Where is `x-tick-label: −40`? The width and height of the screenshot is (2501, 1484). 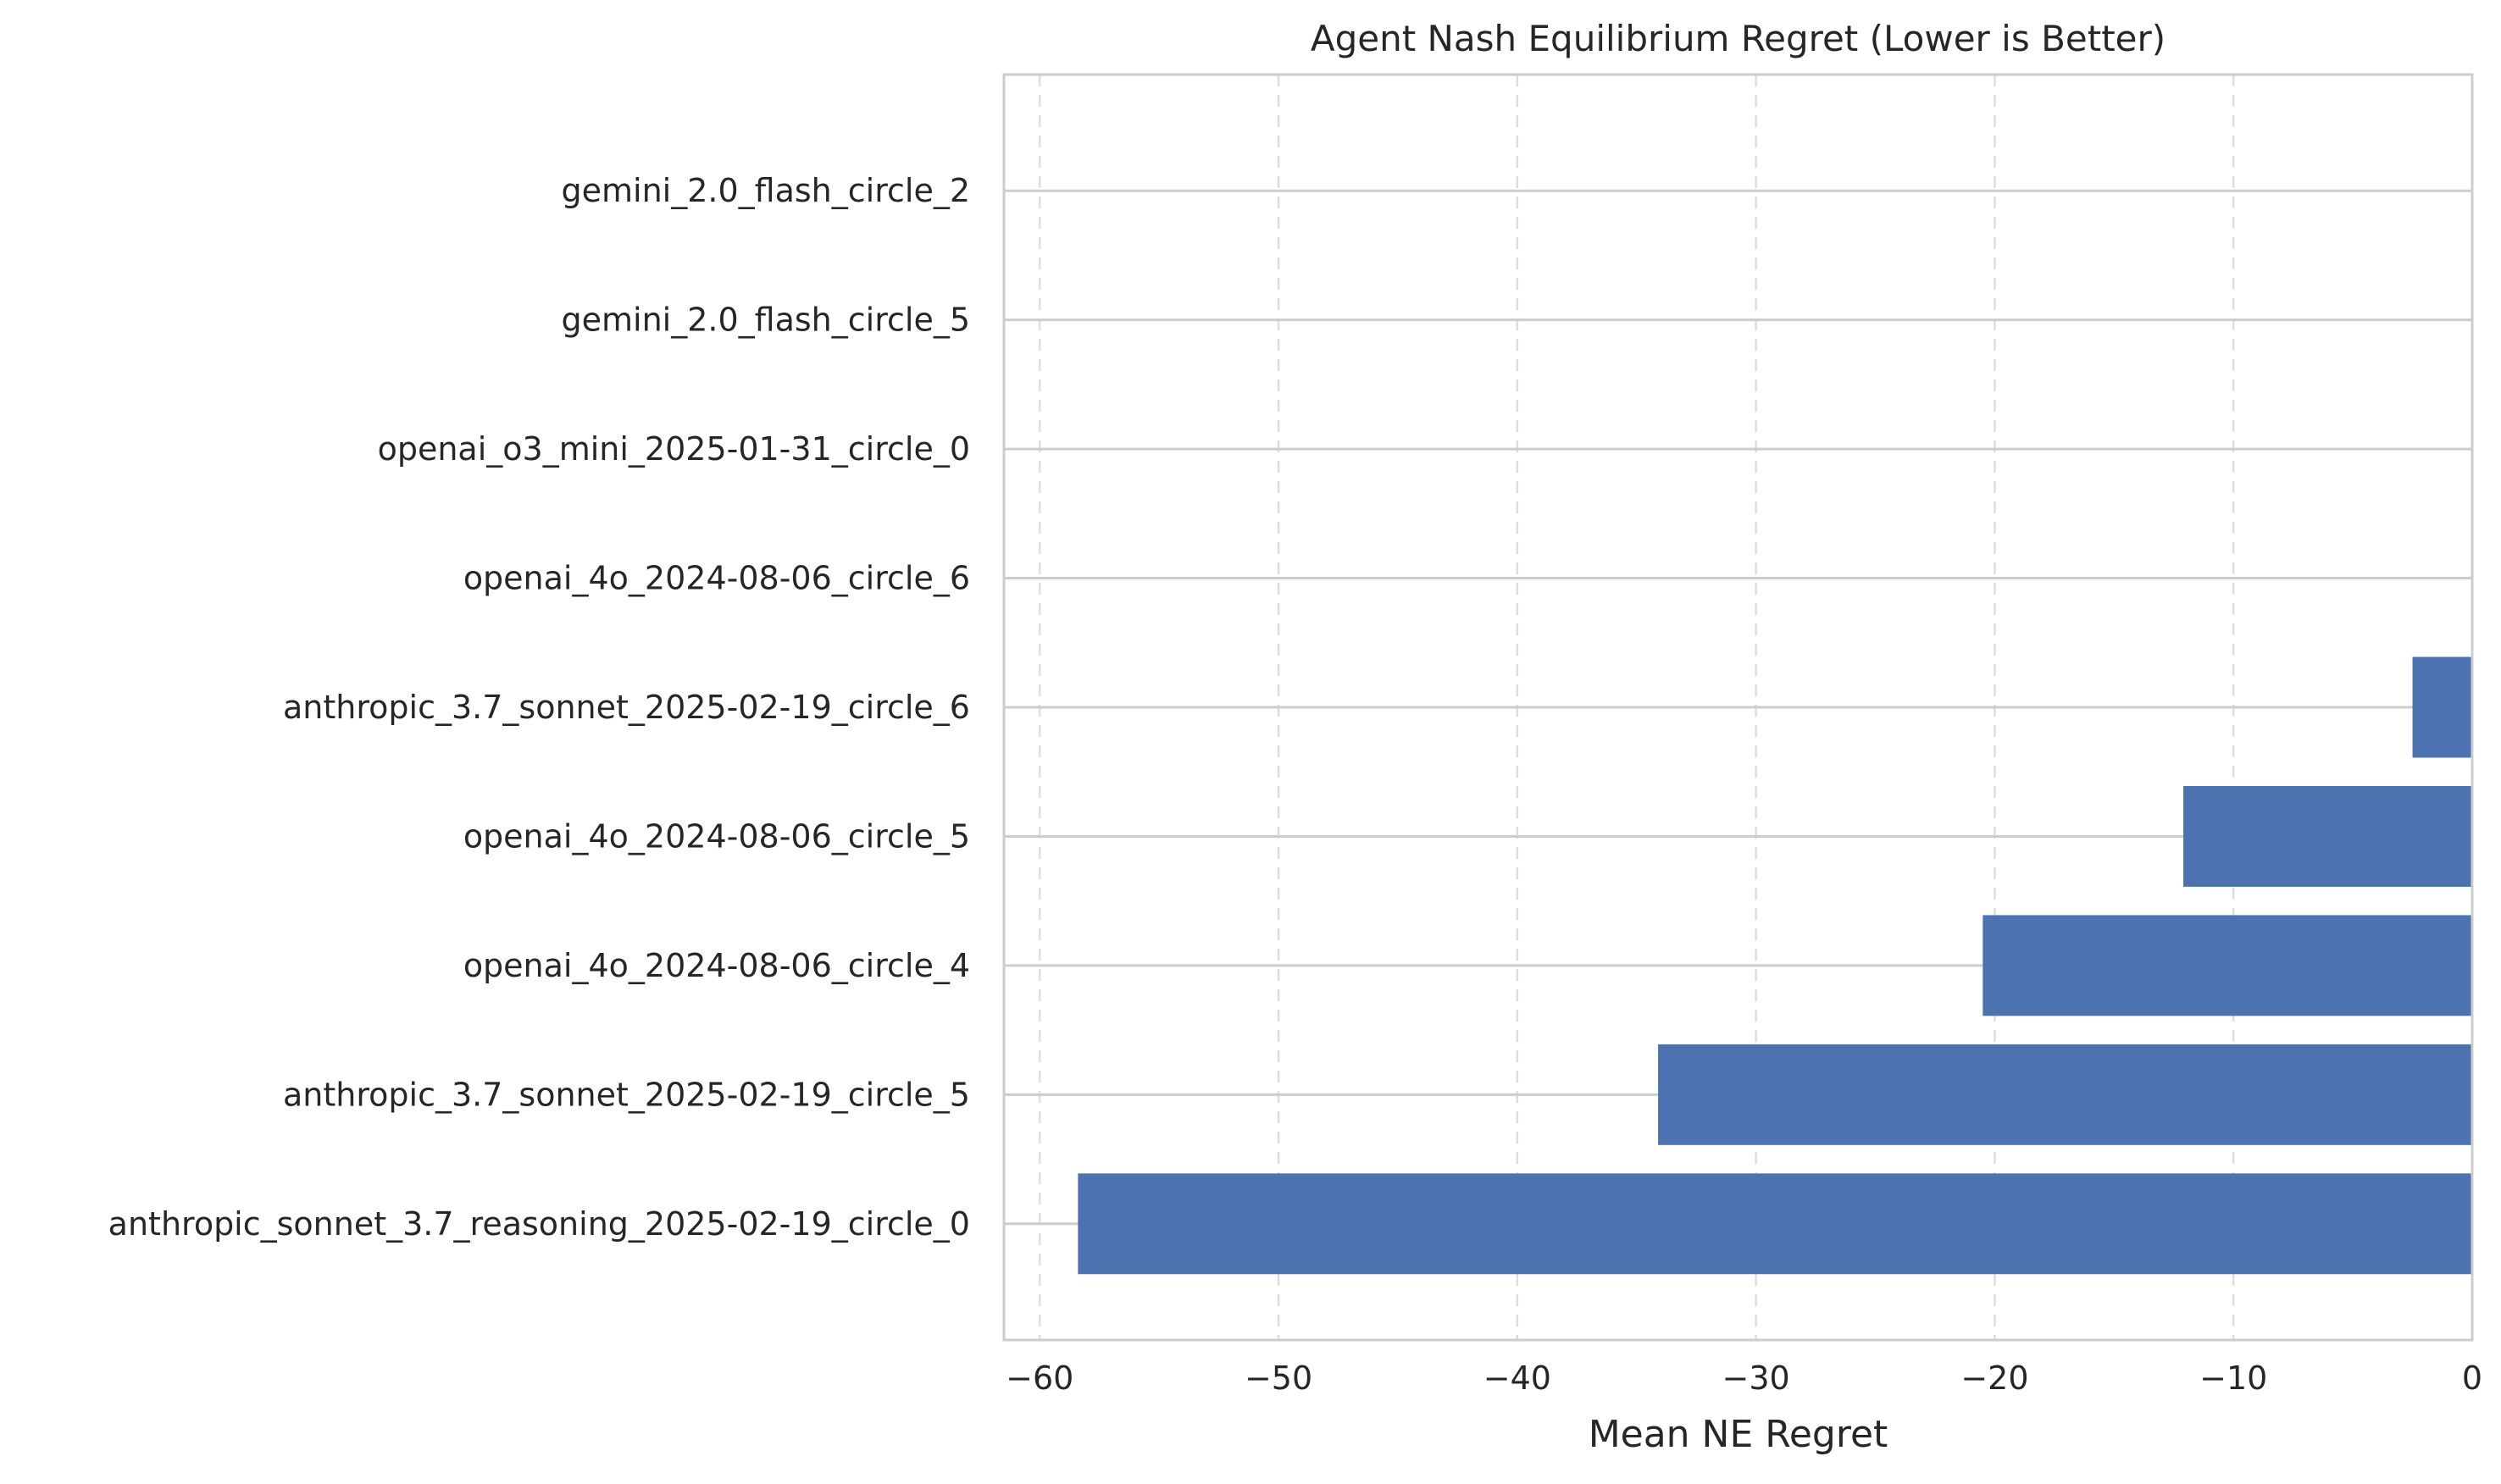
x-tick-label: −40 is located at coordinates (1517, 1378).